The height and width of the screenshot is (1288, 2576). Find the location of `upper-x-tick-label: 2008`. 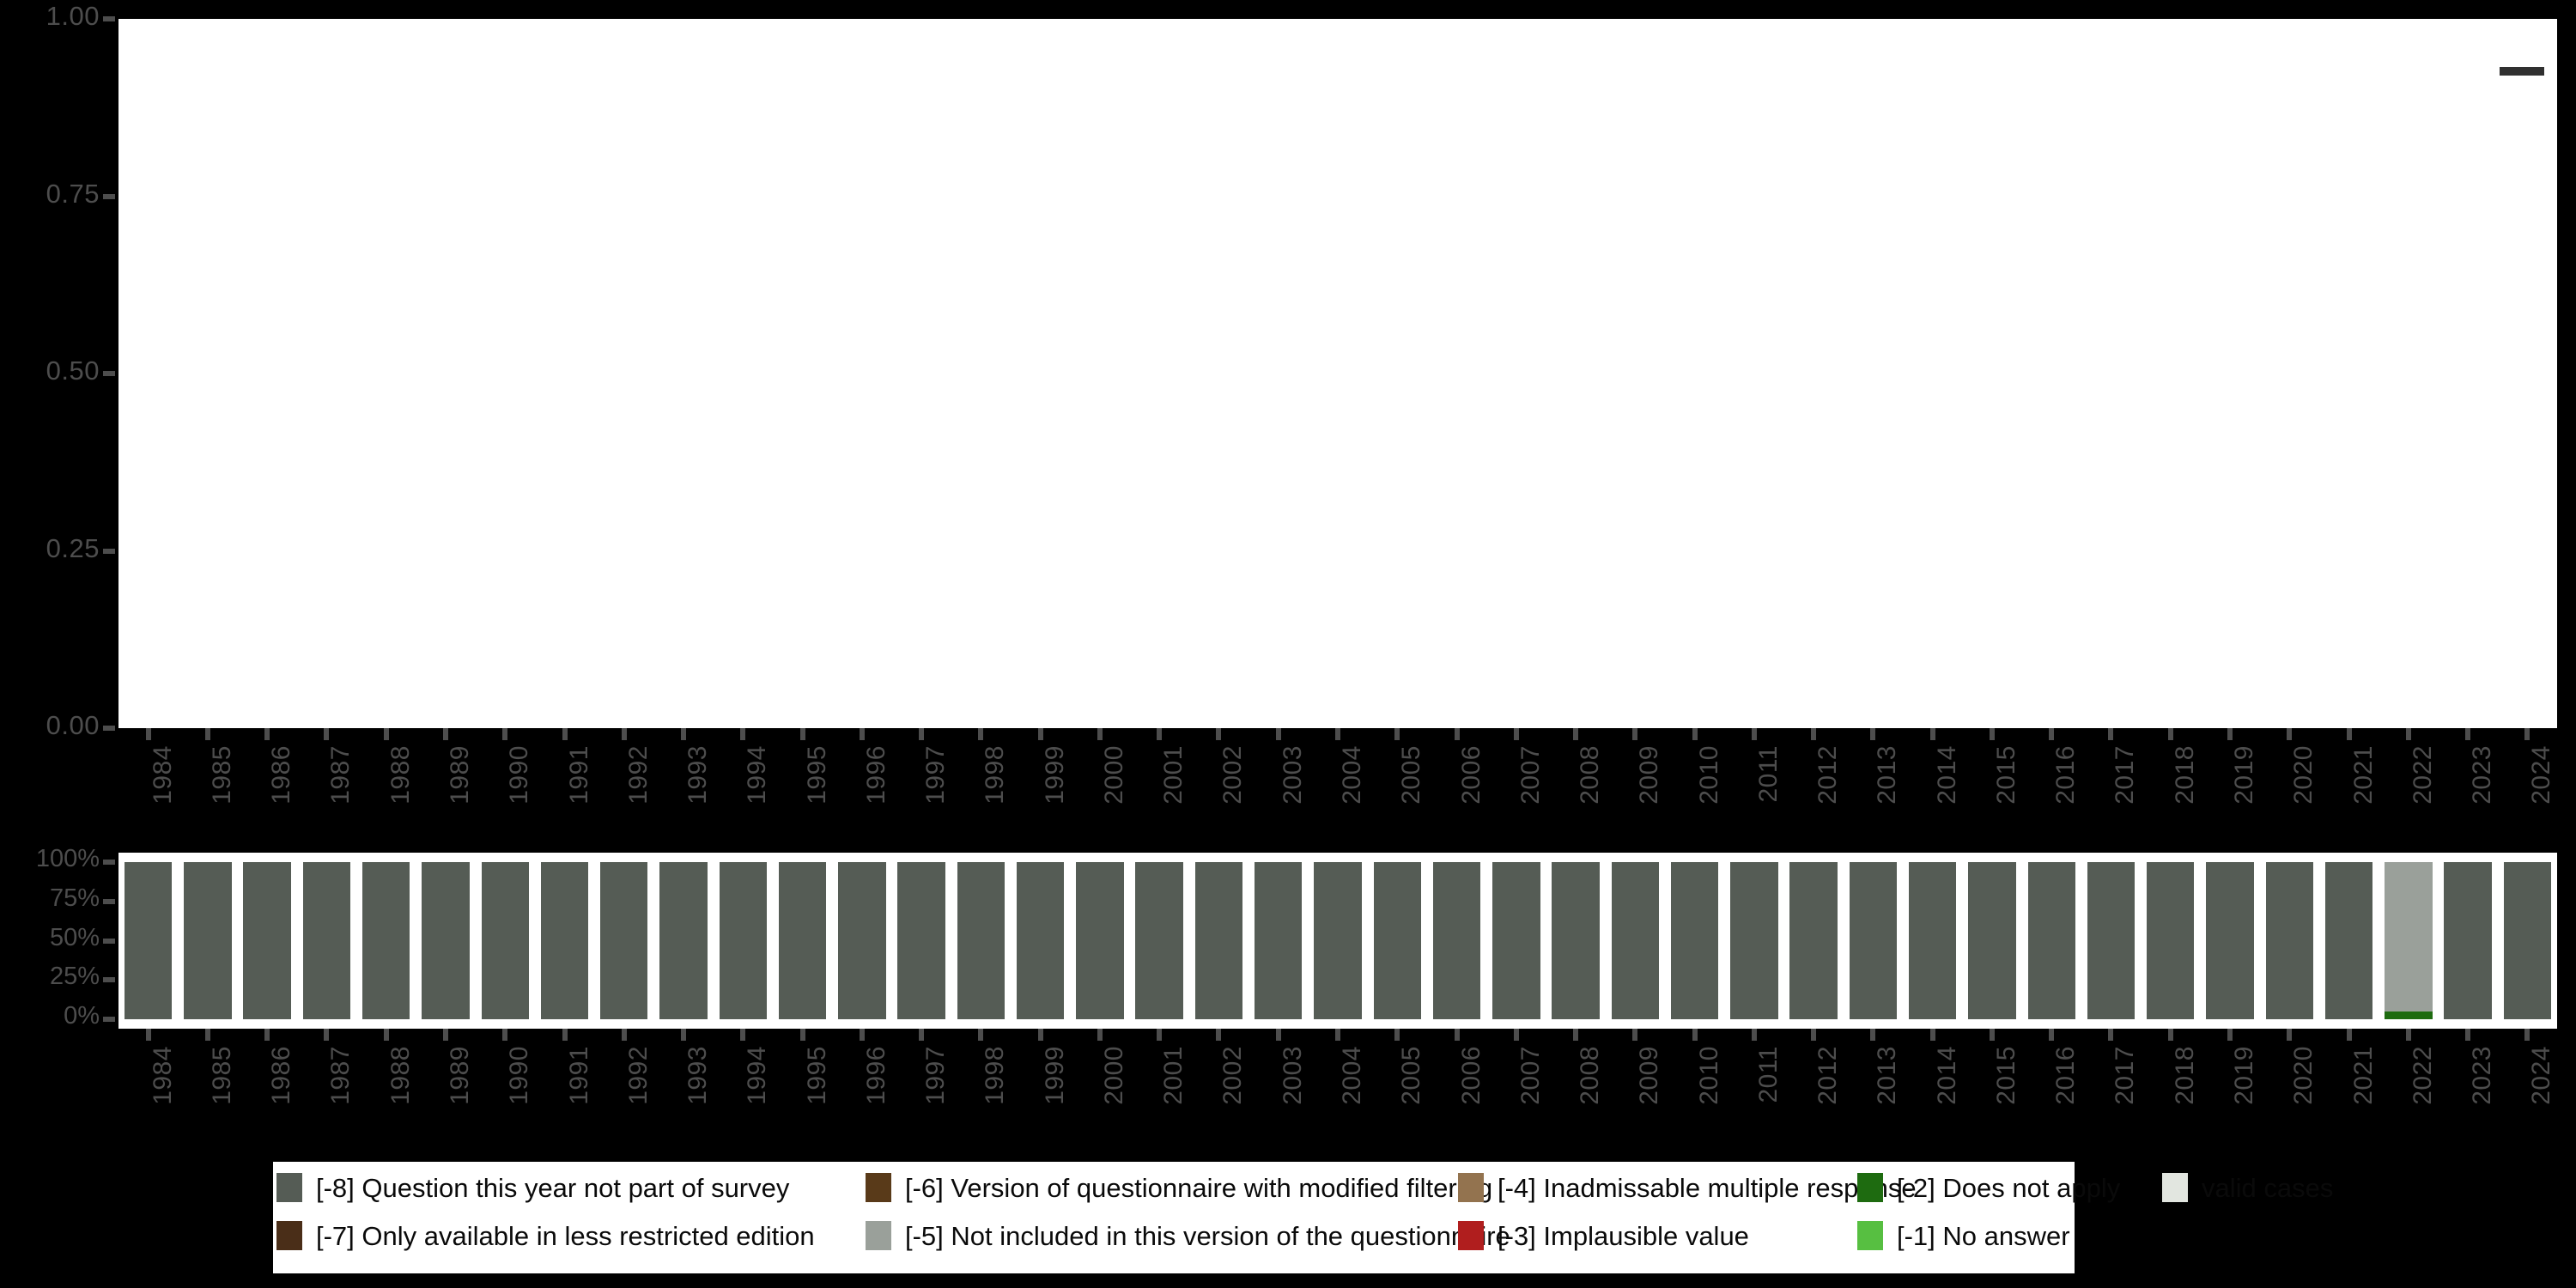

upper-x-tick-label: 2008 is located at coordinates (1590, 775).